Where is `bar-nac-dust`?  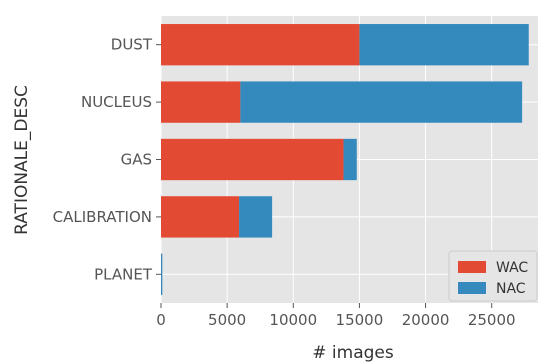 bar-nac-dust is located at coordinates (444, 45).